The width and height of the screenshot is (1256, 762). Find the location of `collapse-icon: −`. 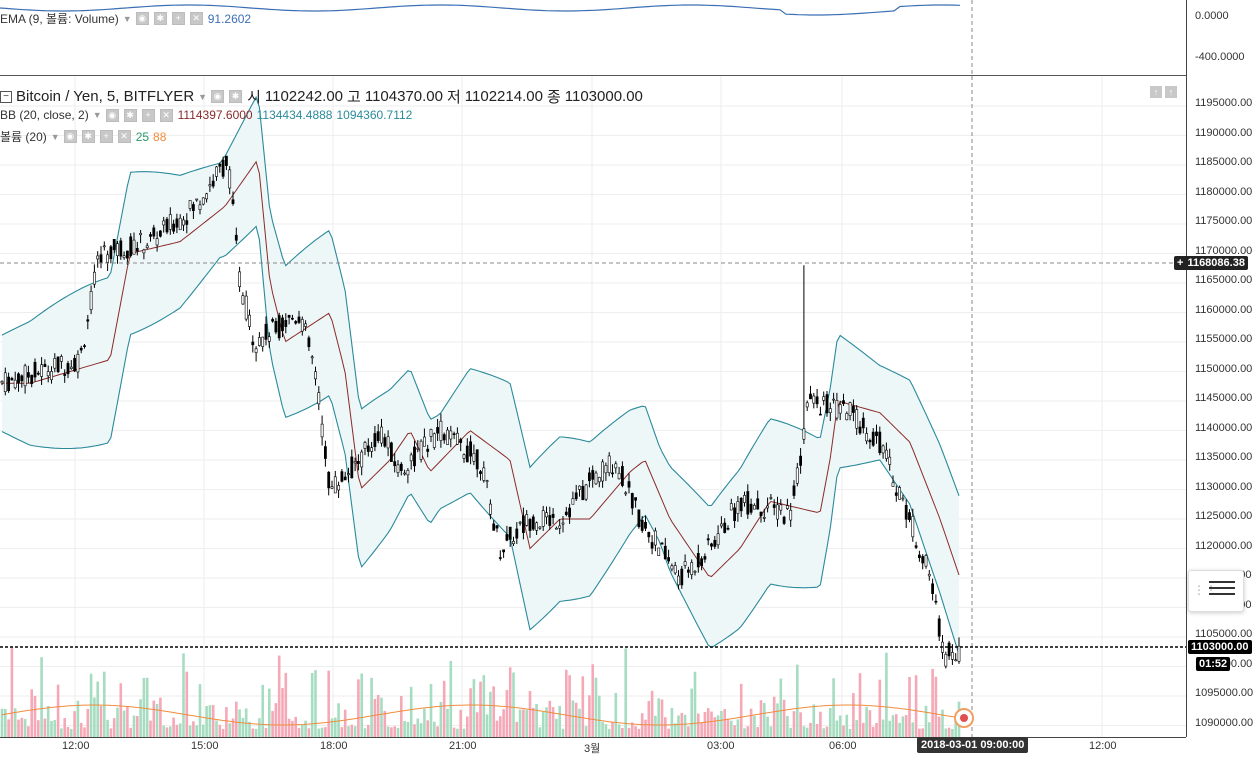

collapse-icon: − is located at coordinates (6, 96).